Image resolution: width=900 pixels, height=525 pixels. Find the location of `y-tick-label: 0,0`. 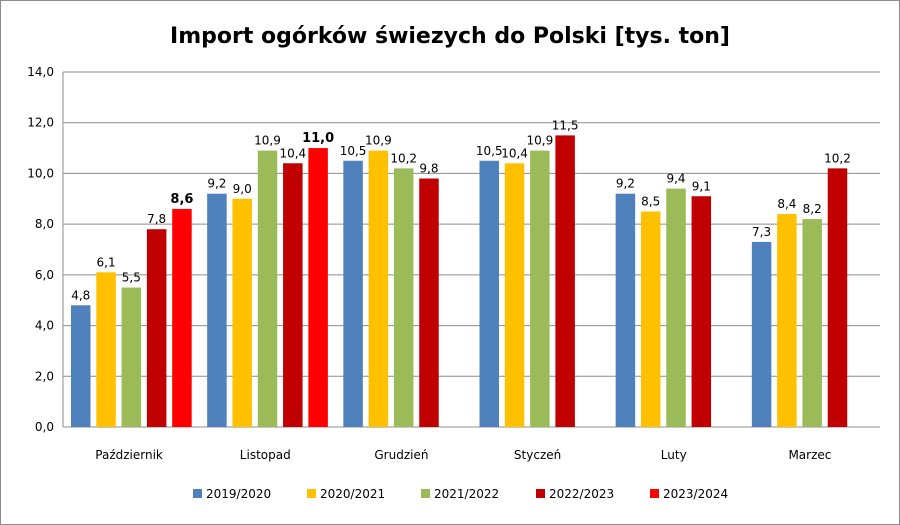

y-tick-label: 0,0 is located at coordinates (44, 427).